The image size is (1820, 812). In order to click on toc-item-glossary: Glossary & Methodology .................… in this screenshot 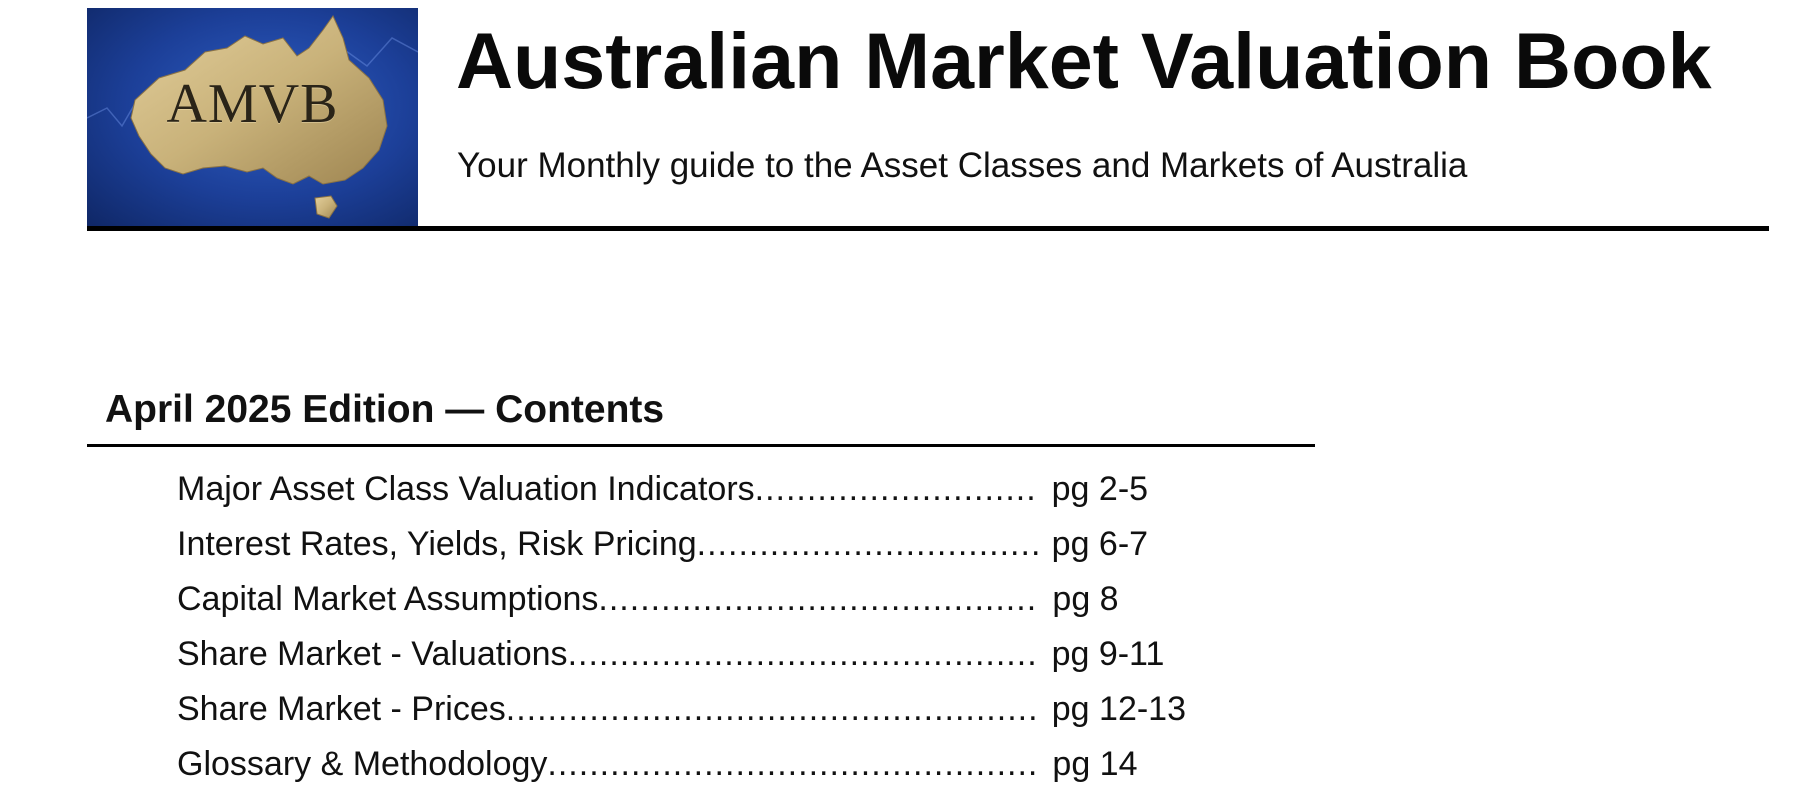, I will do `click(681, 772)`.